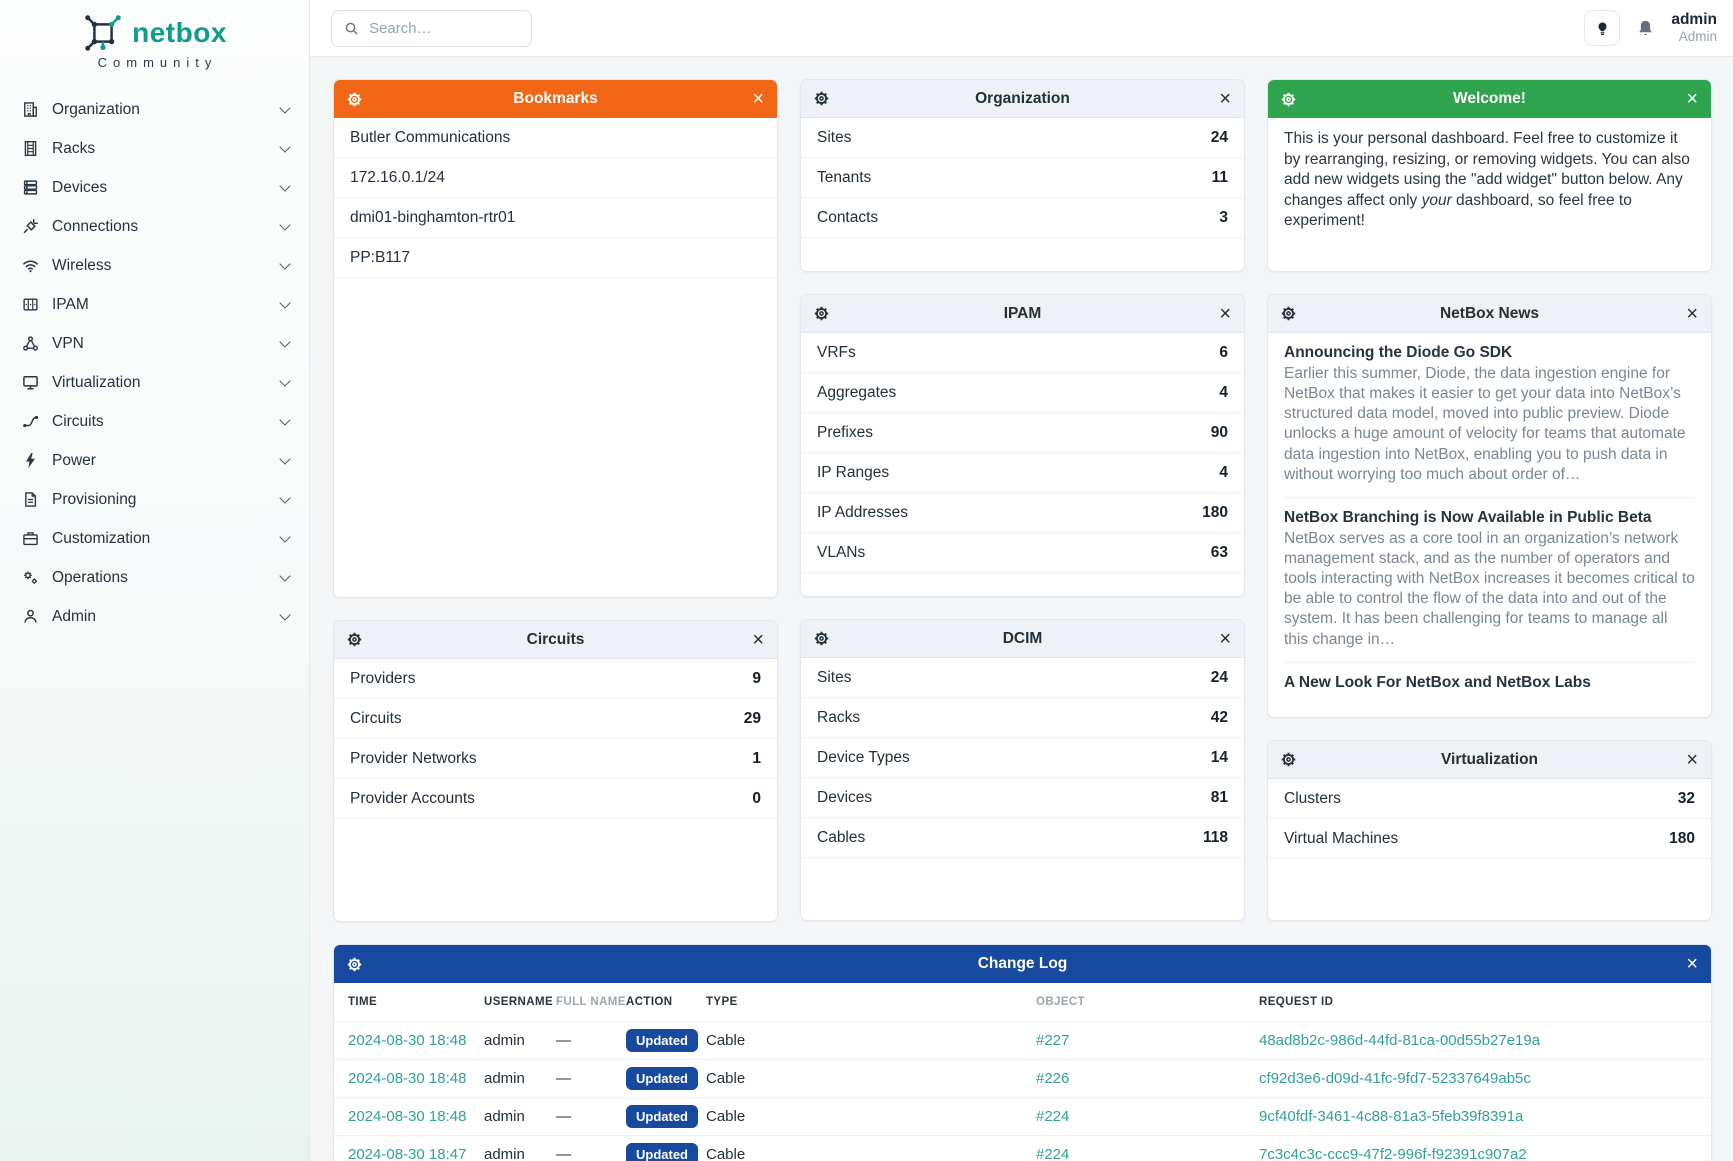 The width and height of the screenshot is (1733, 1161). What do you see at coordinates (1393, 1153) in the screenshot?
I see `changelog-request-id-link: 7c3c4c3c-ccc9-47f2-996f-f92391c907a2` at bounding box center [1393, 1153].